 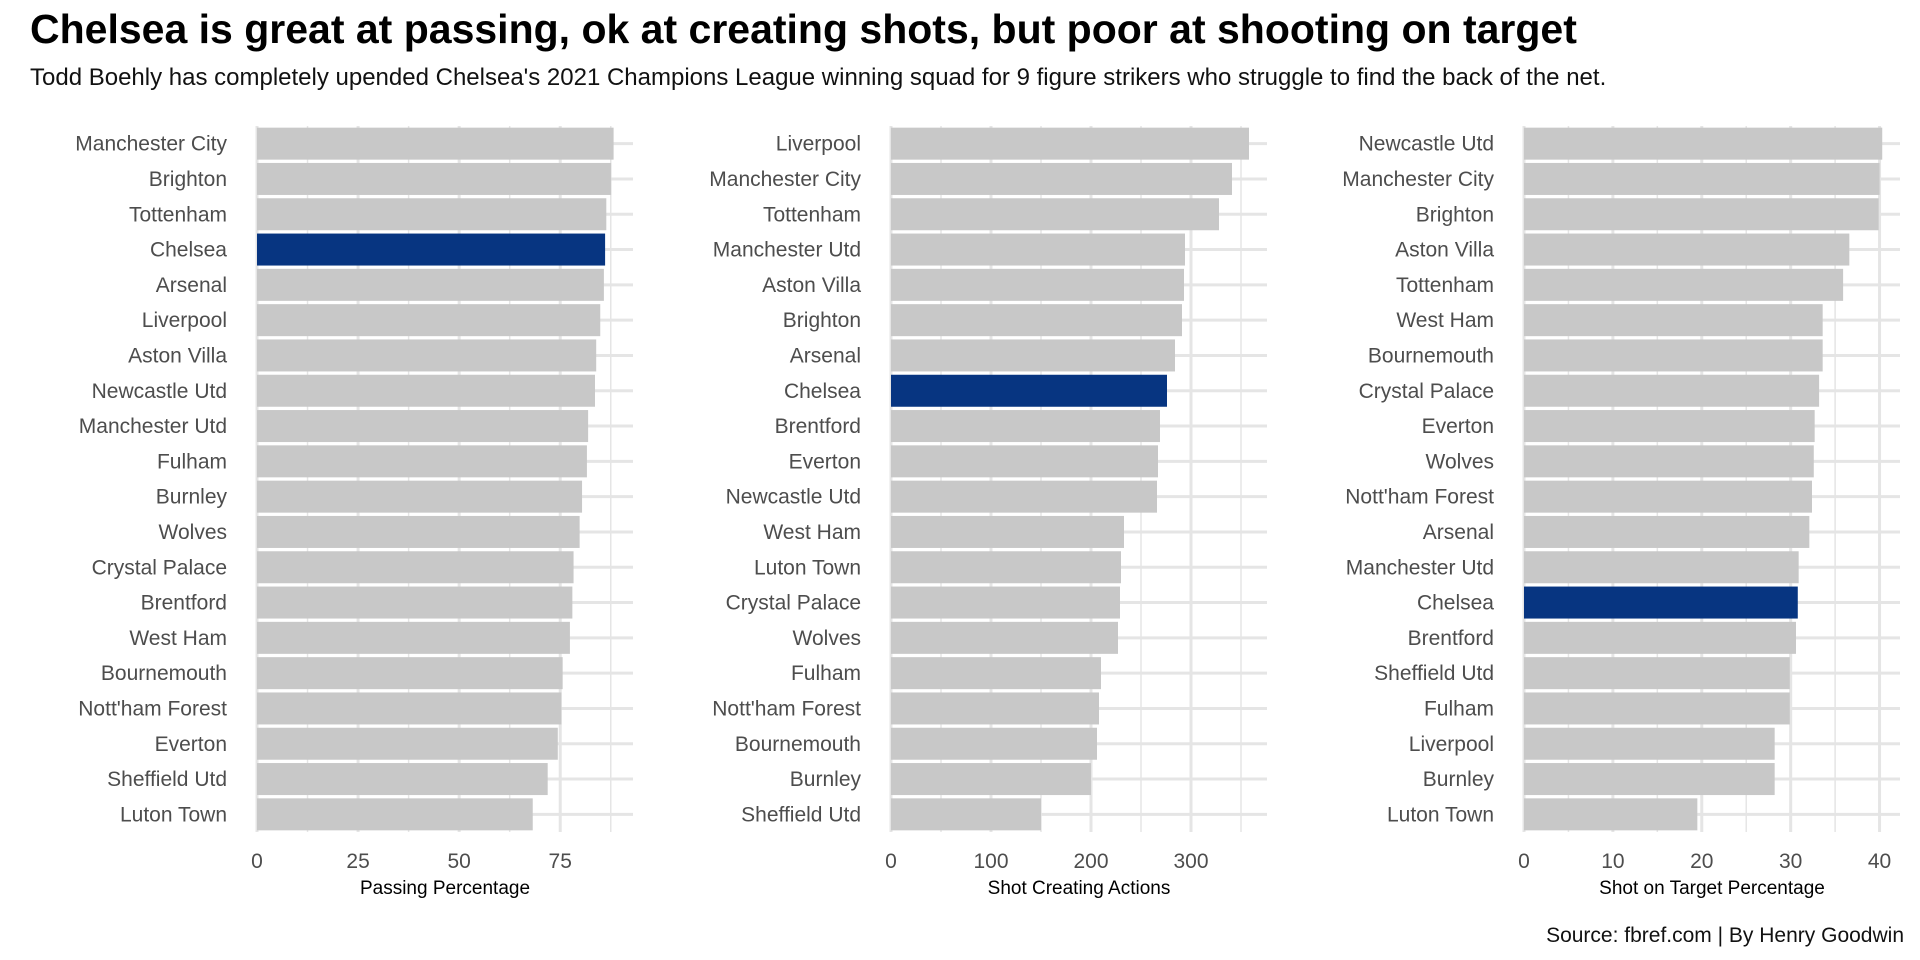 I want to click on tick-label: 25, so click(x=357, y=861).